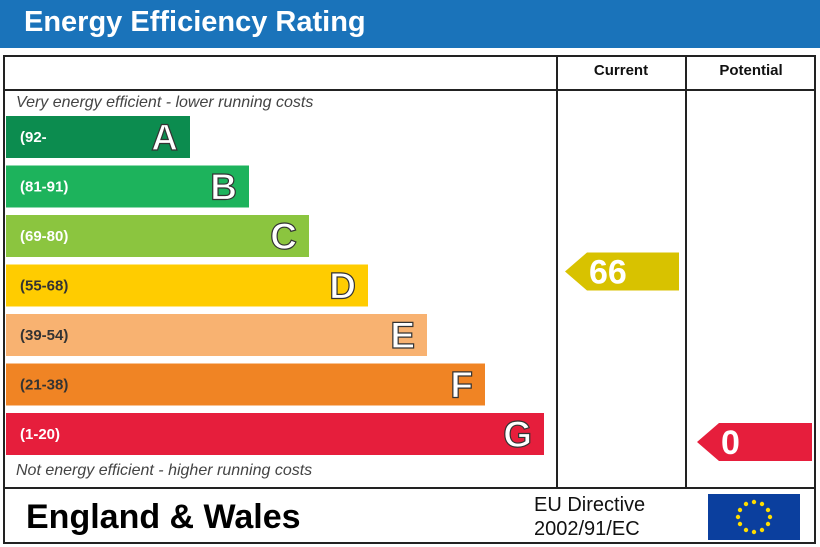 The image size is (820, 547). Describe the element at coordinates (195, 22) in the screenshot. I see `chart-title: Energy Efficiency Rating` at that location.